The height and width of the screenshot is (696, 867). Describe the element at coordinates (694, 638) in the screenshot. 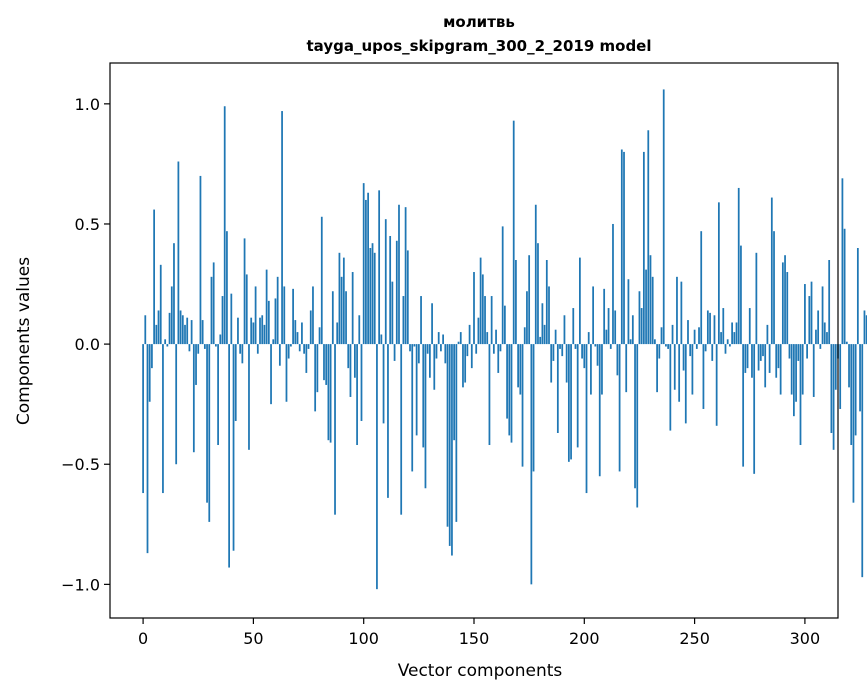

I see `x-tick-label: 250` at that location.